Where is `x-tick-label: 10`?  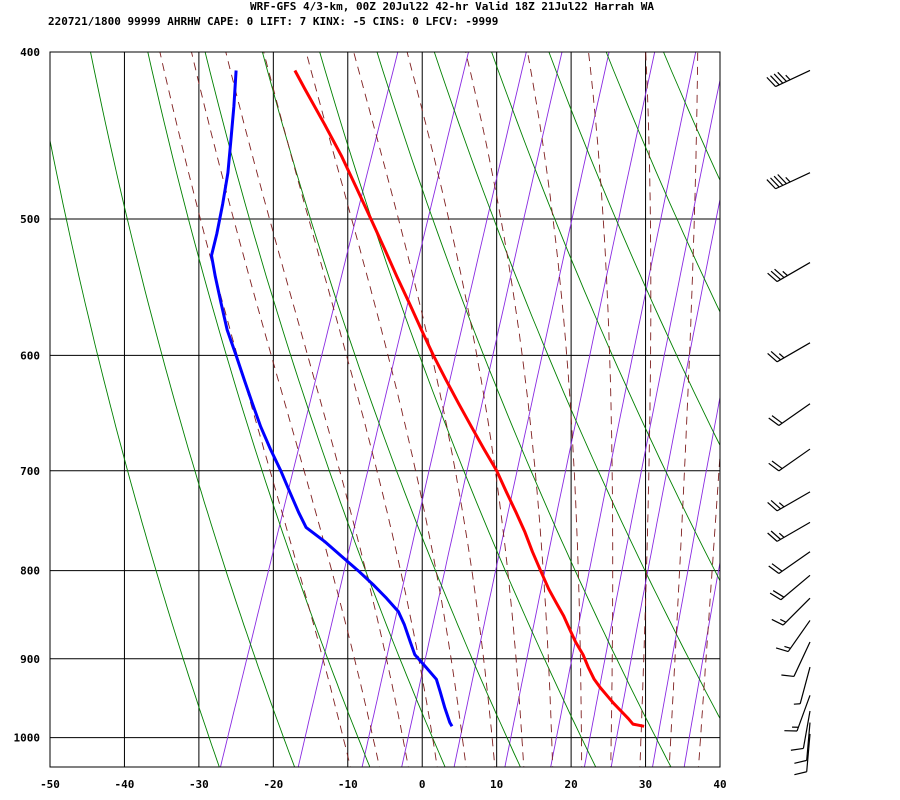 x-tick-label: 10 is located at coordinates (496, 784).